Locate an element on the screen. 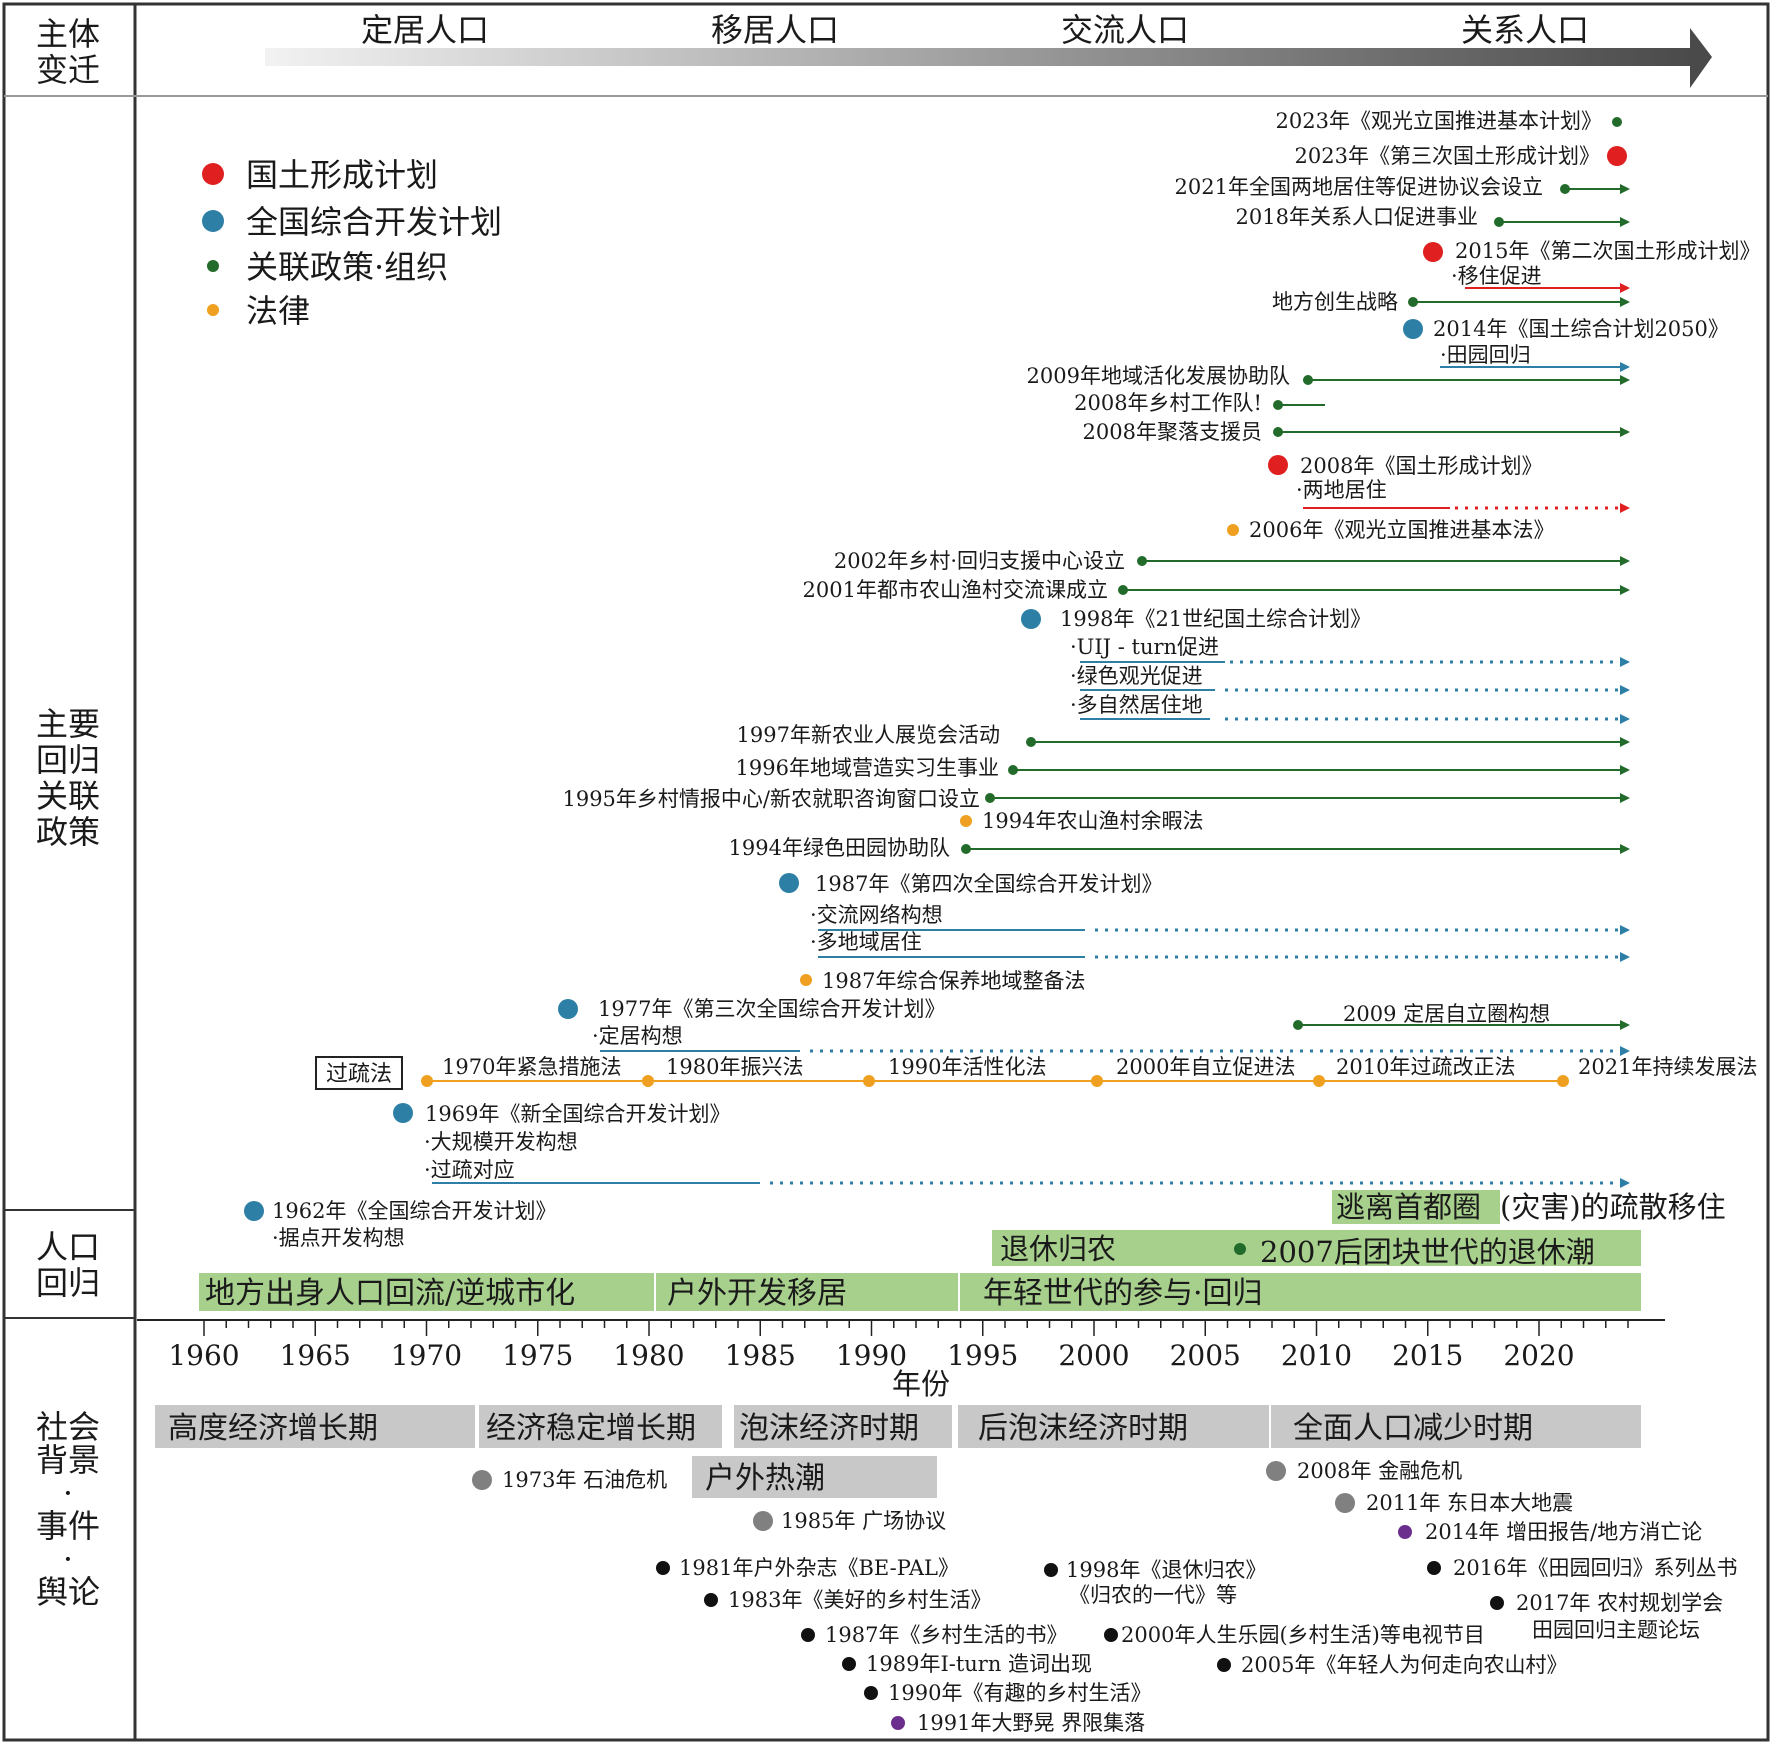 This screenshot has width=1772, height=1749. population-bar-label: 2007后团块世代的退休潮 is located at coordinates (1427, 1252).